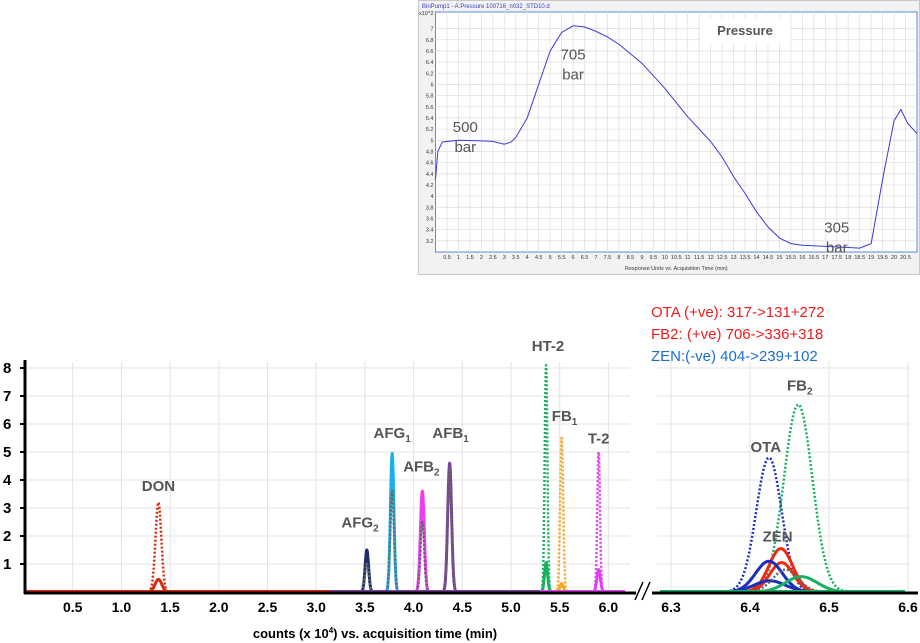 The width and height of the screenshot is (920, 643). I want to click on peak-label: FB2, so click(800, 387).